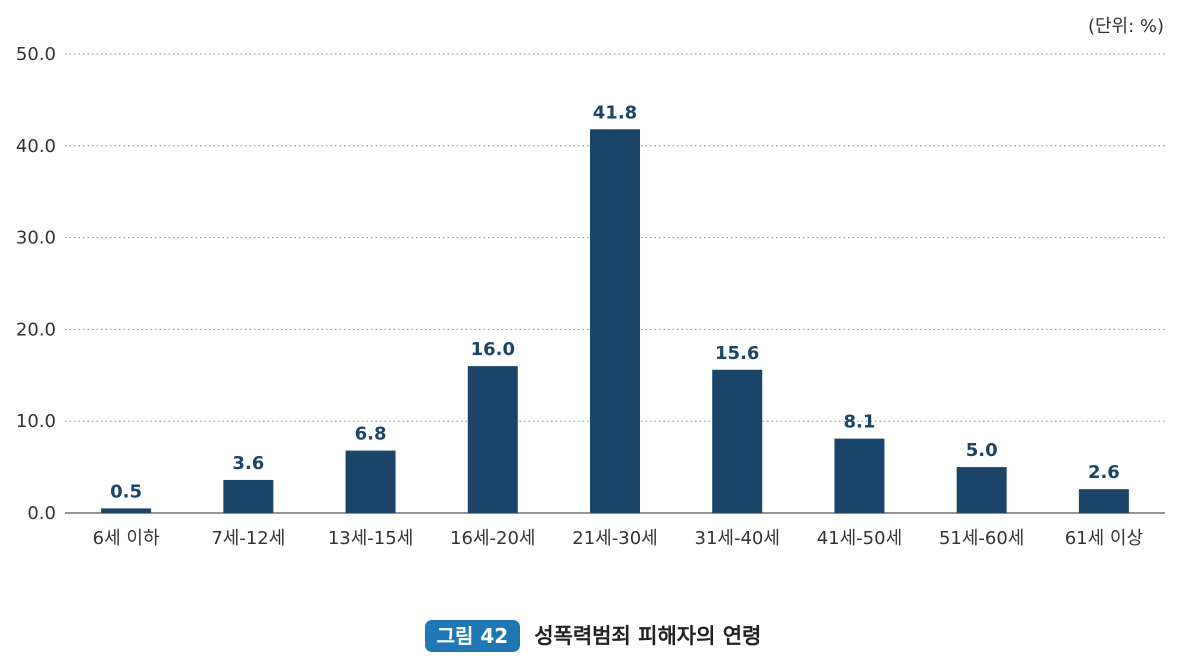 This screenshot has height=666, width=1186. I want to click on x-category-label: 7세-12세, so click(248, 538).